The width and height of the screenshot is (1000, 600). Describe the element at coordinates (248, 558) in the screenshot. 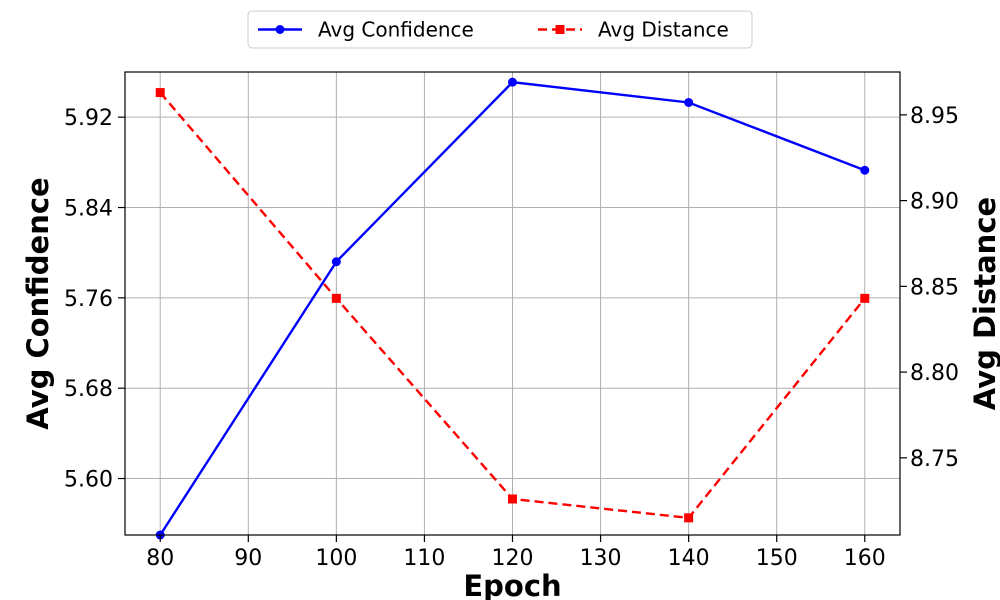

I see `x-tick-label: 90` at that location.